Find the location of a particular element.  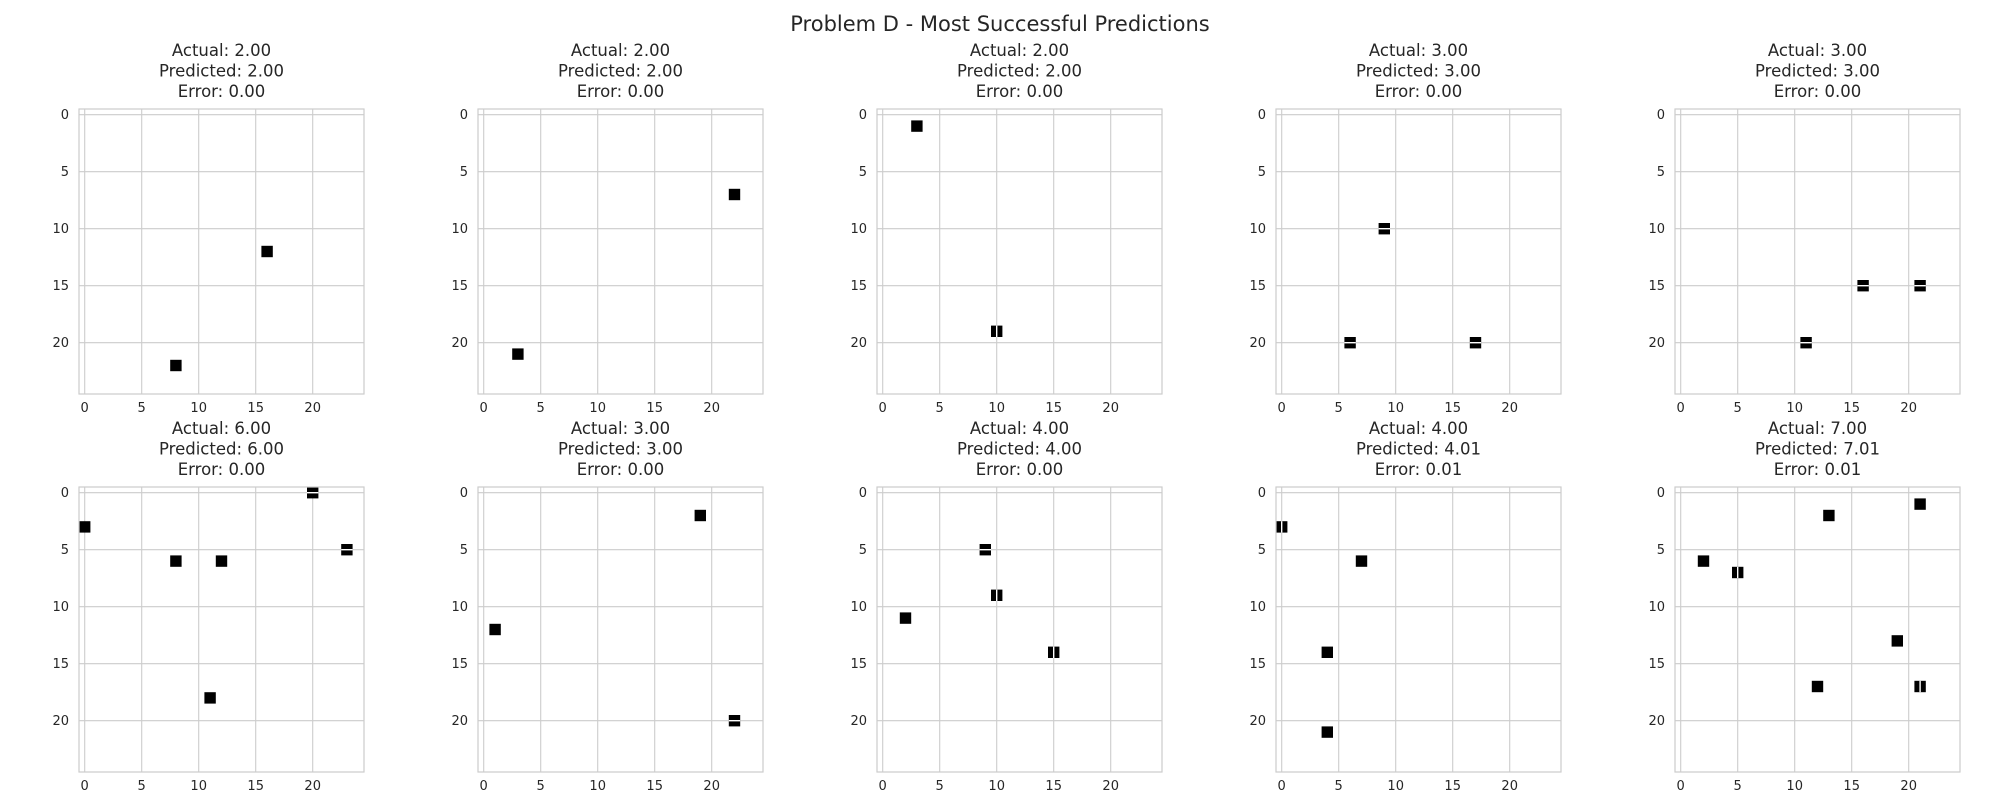

subplot-title-line: Predicted: 7.01 is located at coordinates (1817, 449).